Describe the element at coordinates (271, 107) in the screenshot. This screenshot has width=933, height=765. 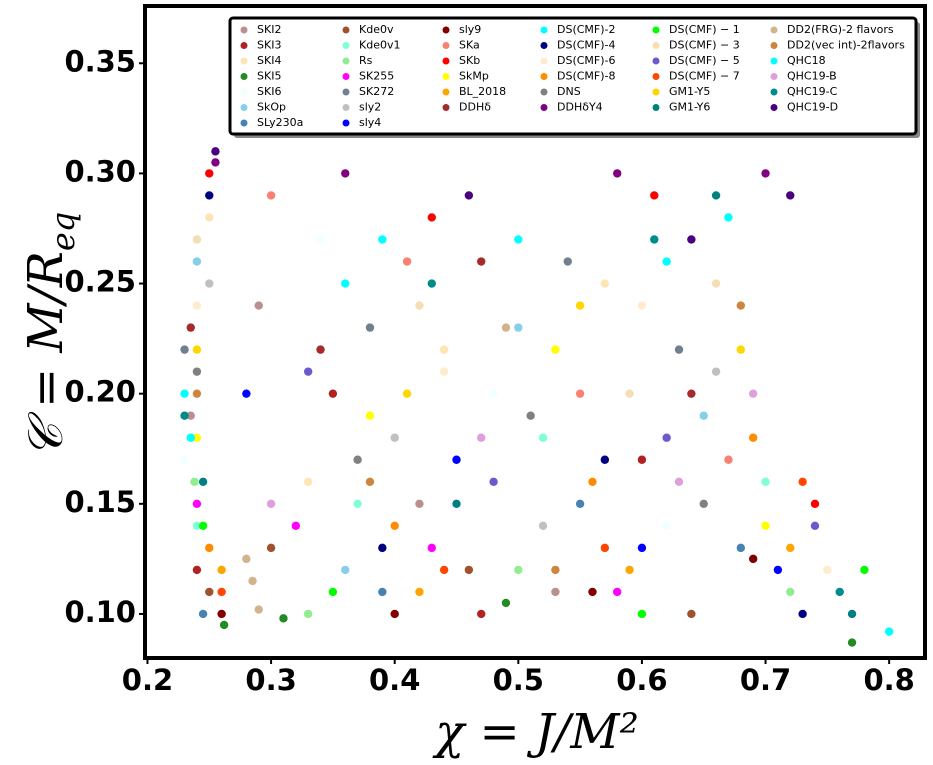
I see `legend-label: SkOp` at that location.